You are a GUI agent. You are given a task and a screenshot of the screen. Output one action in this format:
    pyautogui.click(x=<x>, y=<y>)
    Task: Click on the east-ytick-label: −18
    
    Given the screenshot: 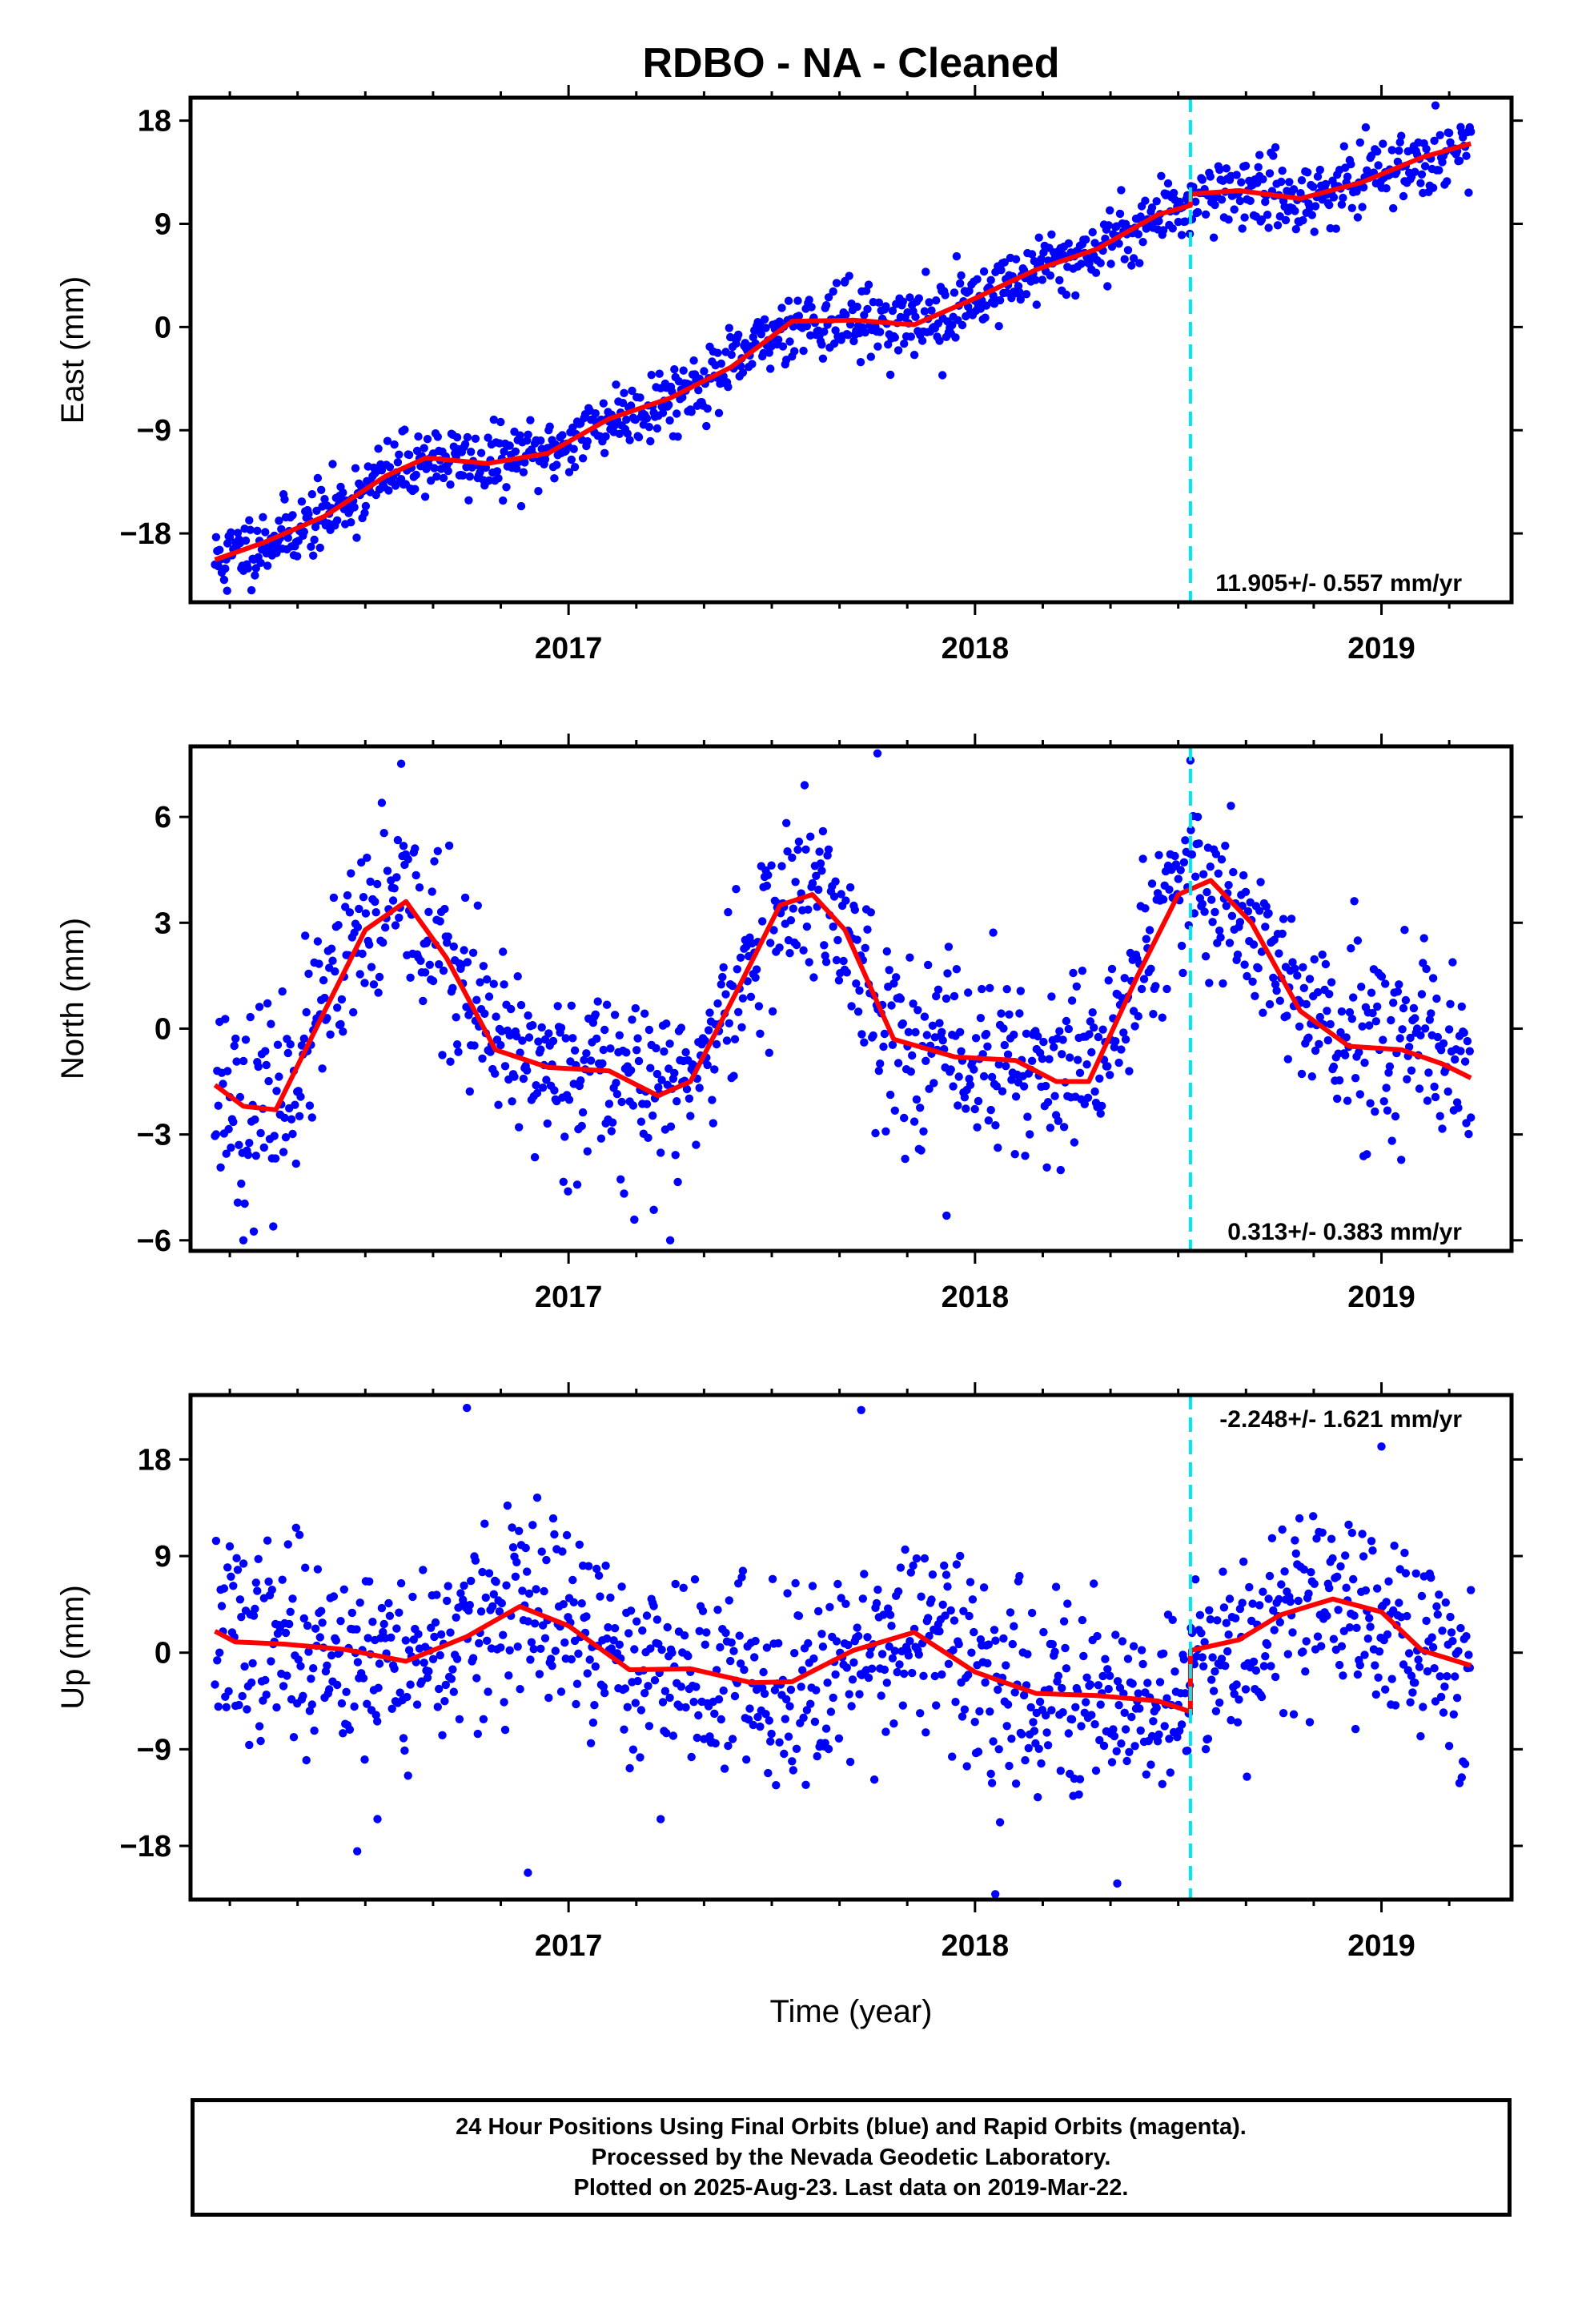 What is the action you would take?
    pyautogui.click(x=145, y=534)
    